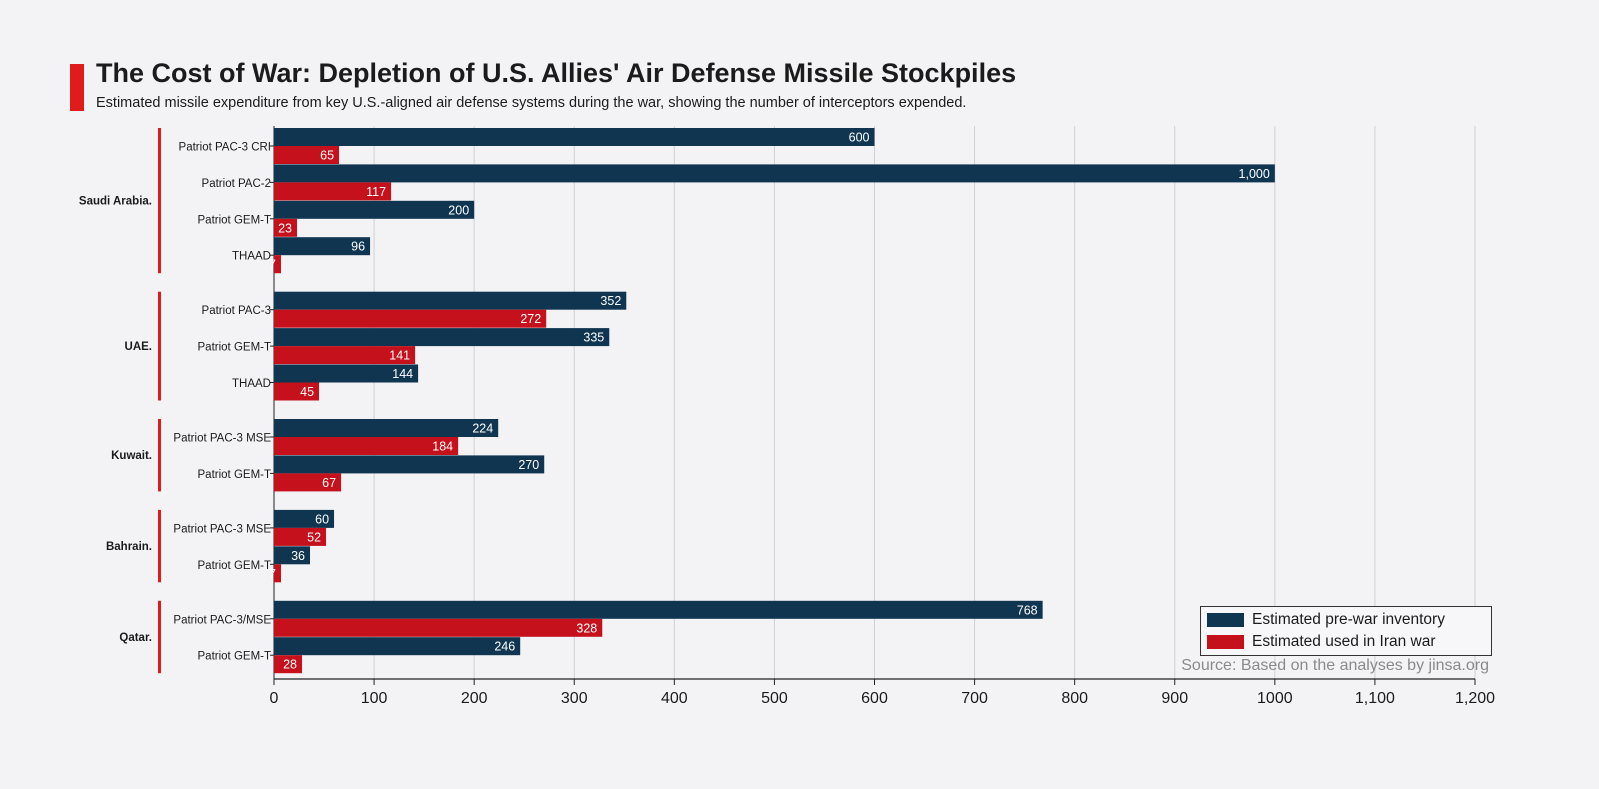 The height and width of the screenshot is (789, 1599). I want to click on country-label: UAE., so click(138, 347).